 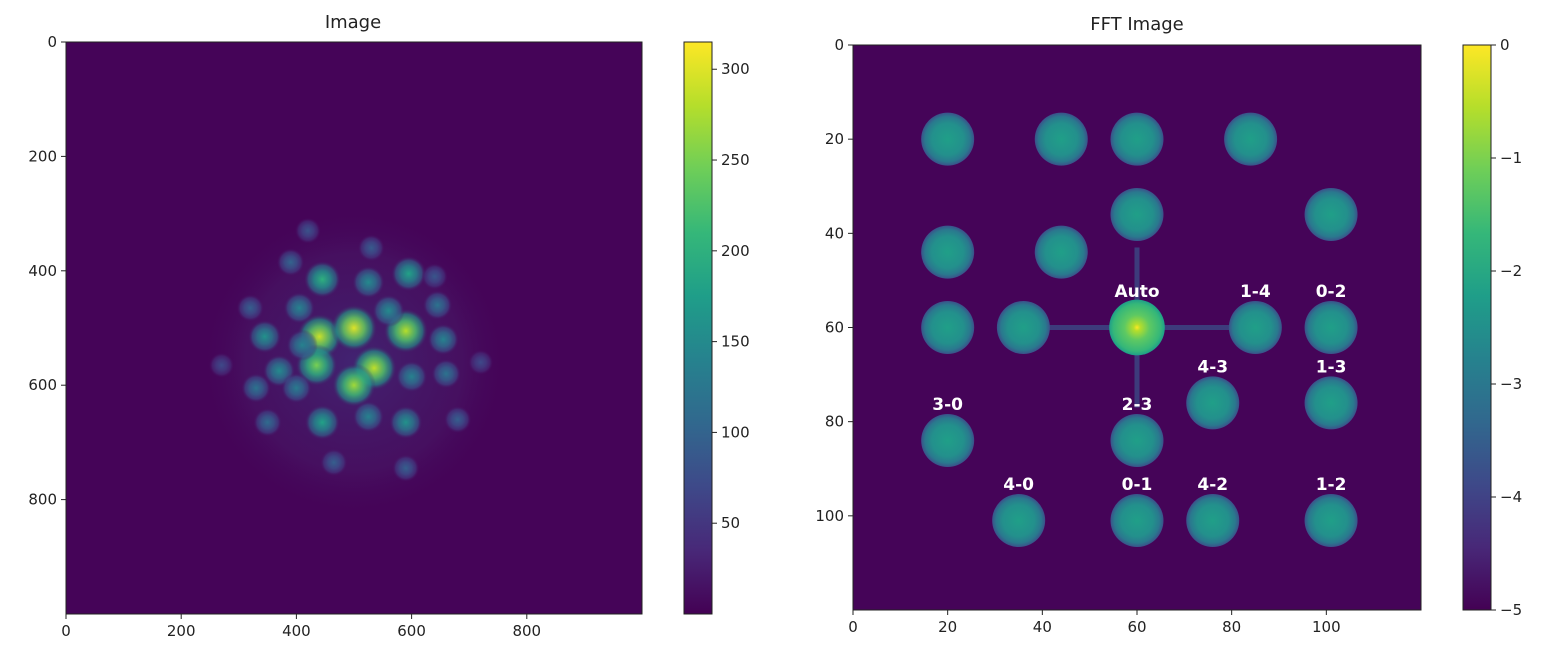 What do you see at coordinates (42, 271) in the screenshot?
I see `y-tick-label: 400` at bounding box center [42, 271].